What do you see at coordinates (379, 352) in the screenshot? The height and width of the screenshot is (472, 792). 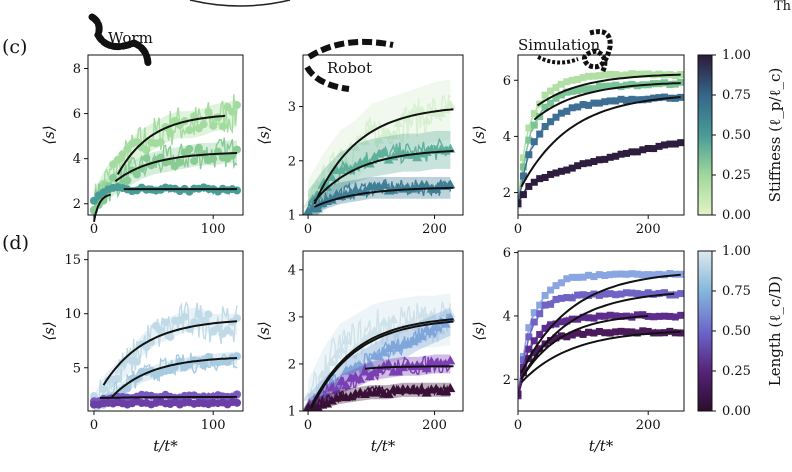 I see `plot-area-d-robot` at bounding box center [379, 352].